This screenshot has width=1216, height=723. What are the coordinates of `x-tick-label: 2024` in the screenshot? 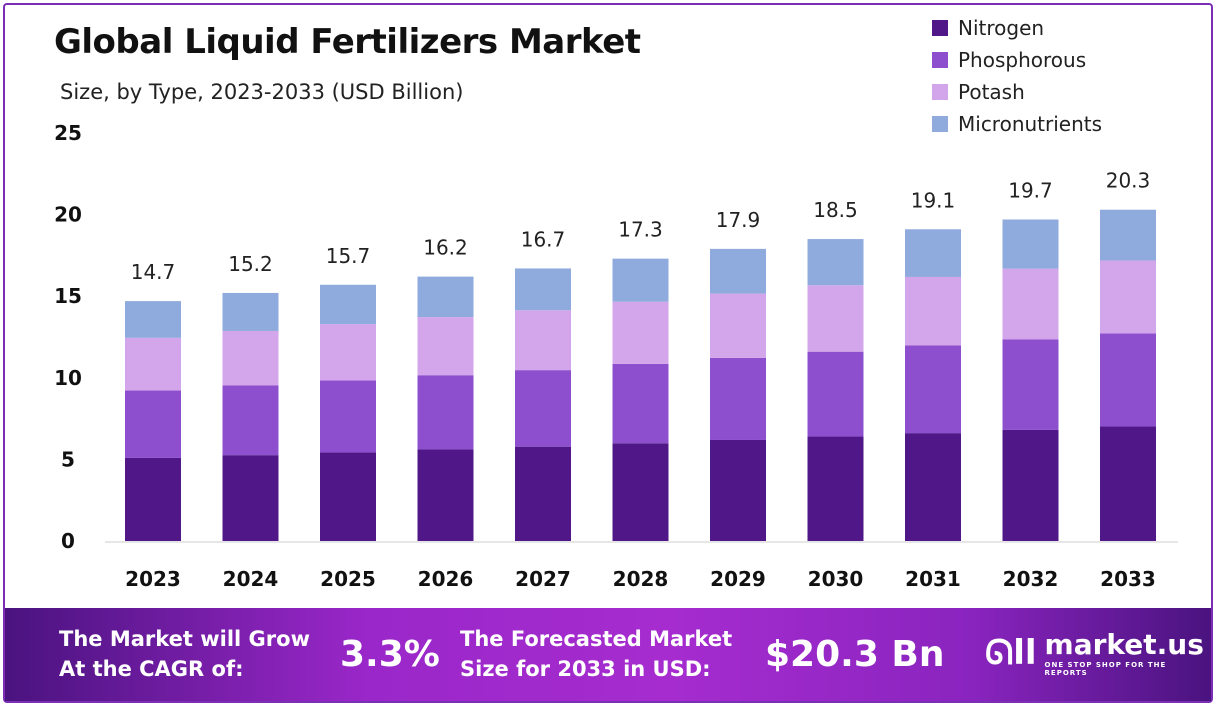 It's located at (251, 579).